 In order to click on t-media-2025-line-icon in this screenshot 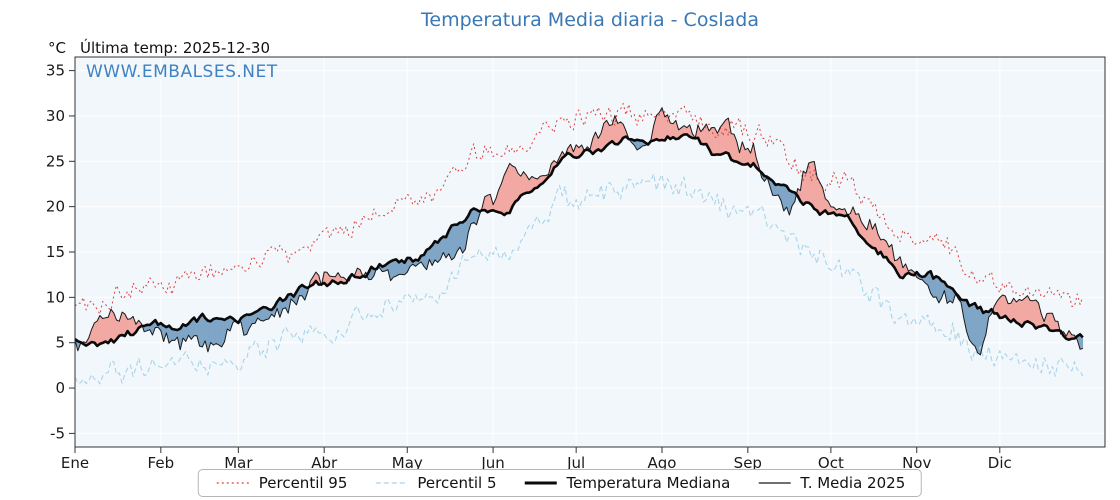, I will do `click(774, 483)`.